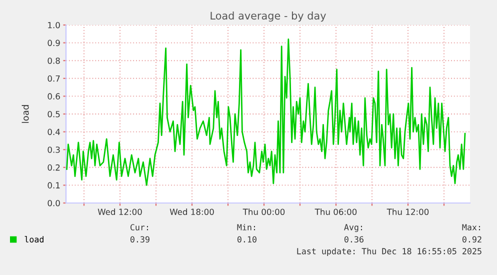 This screenshot has width=497, height=275. What do you see at coordinates (140, 239) in the screenshot?
I see `text: 0.39` at bounding box center [140, 239].